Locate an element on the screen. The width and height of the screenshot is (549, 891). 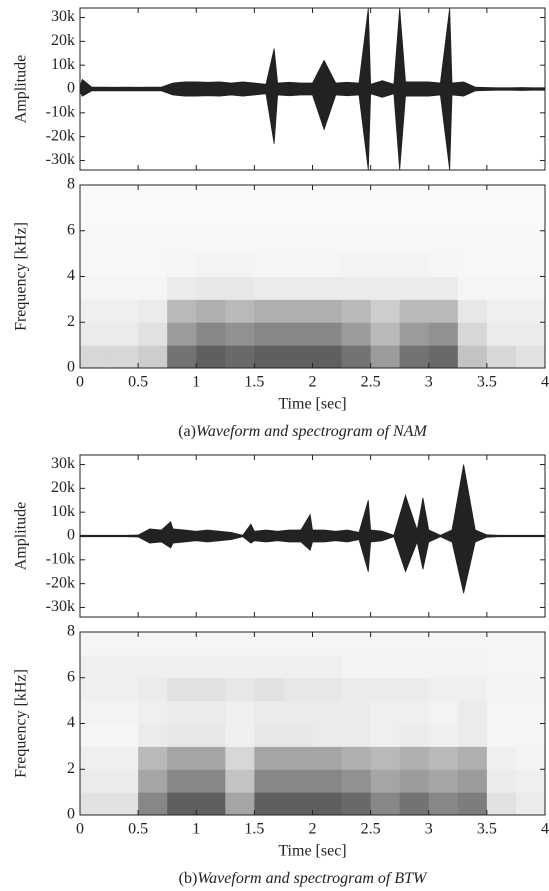
y-tick-label: 20k is located at coordinates (63, 487).